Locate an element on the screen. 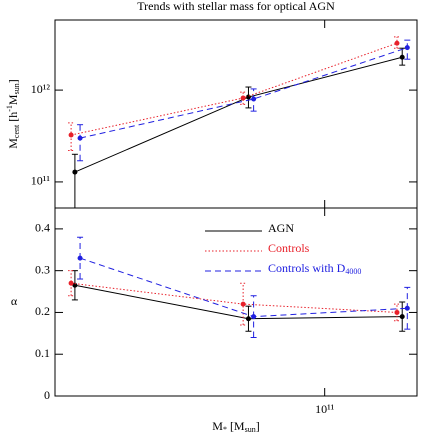 The height and width of the screenshot is (443, 443). y-tick-label: 0.1 is located at coordinates (42, 353).